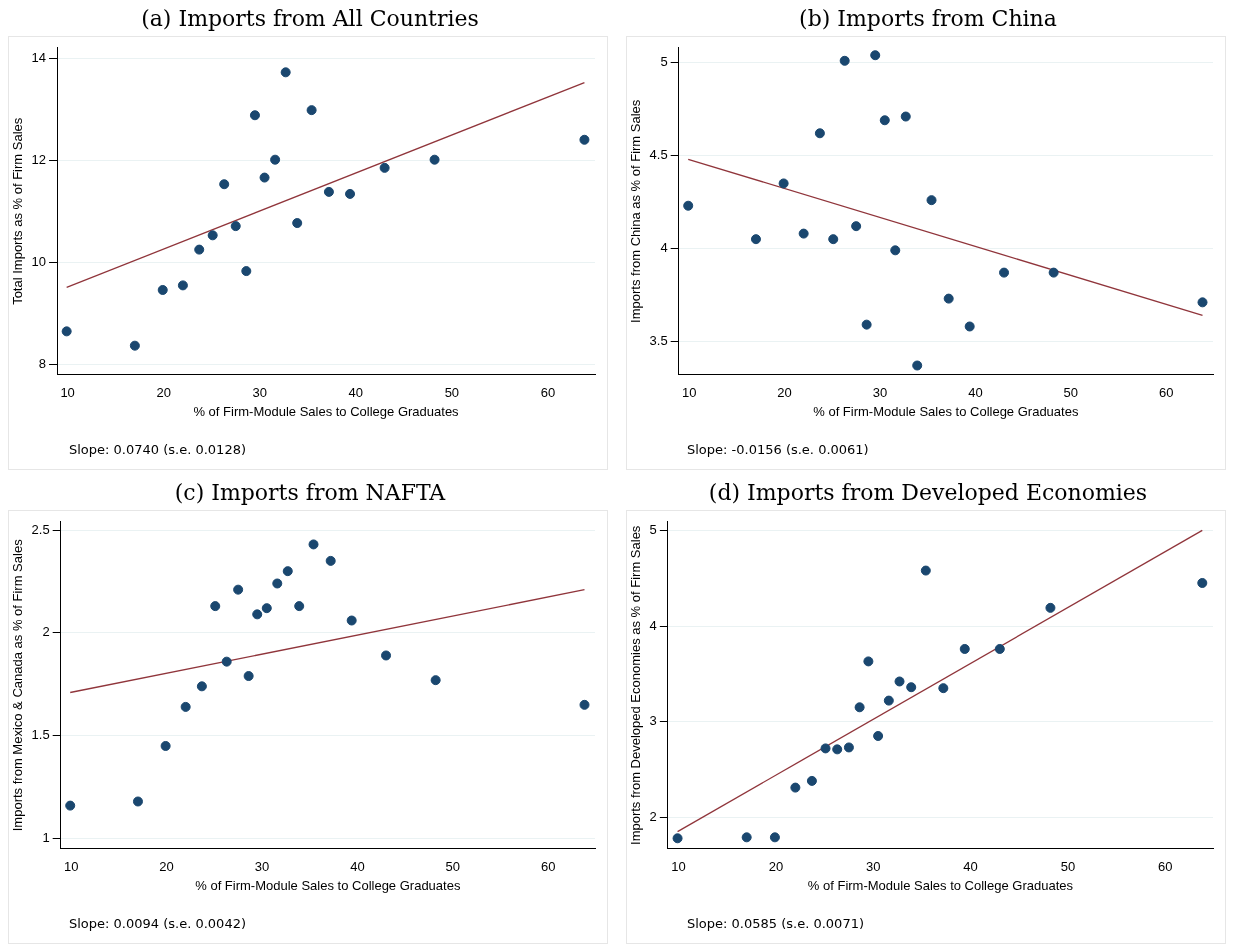 This screenshot has height=951, width=1236. Describe the element at coordinates (664, 248) in the screenshot. I see `y-tick-label: 4` at that location.